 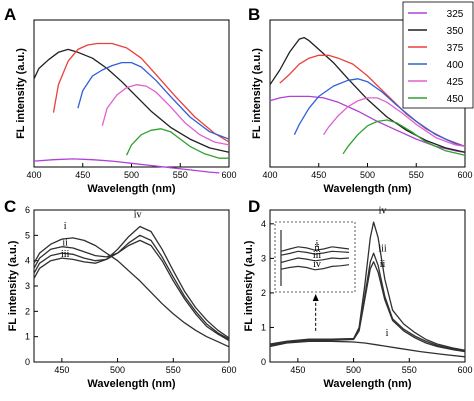 I want to click on y-tick-label: 5, so click(x=27, y=235).